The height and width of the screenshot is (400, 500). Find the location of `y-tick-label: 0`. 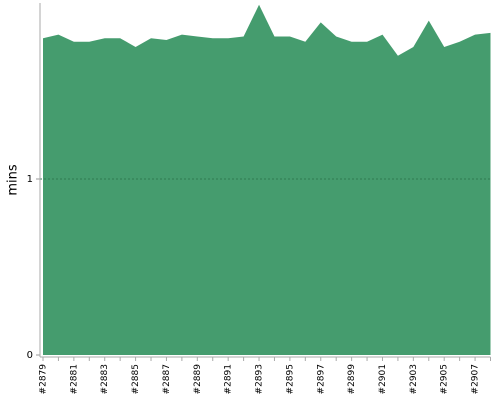

y-tick-label: 0 is located at coordinates (30, 355).